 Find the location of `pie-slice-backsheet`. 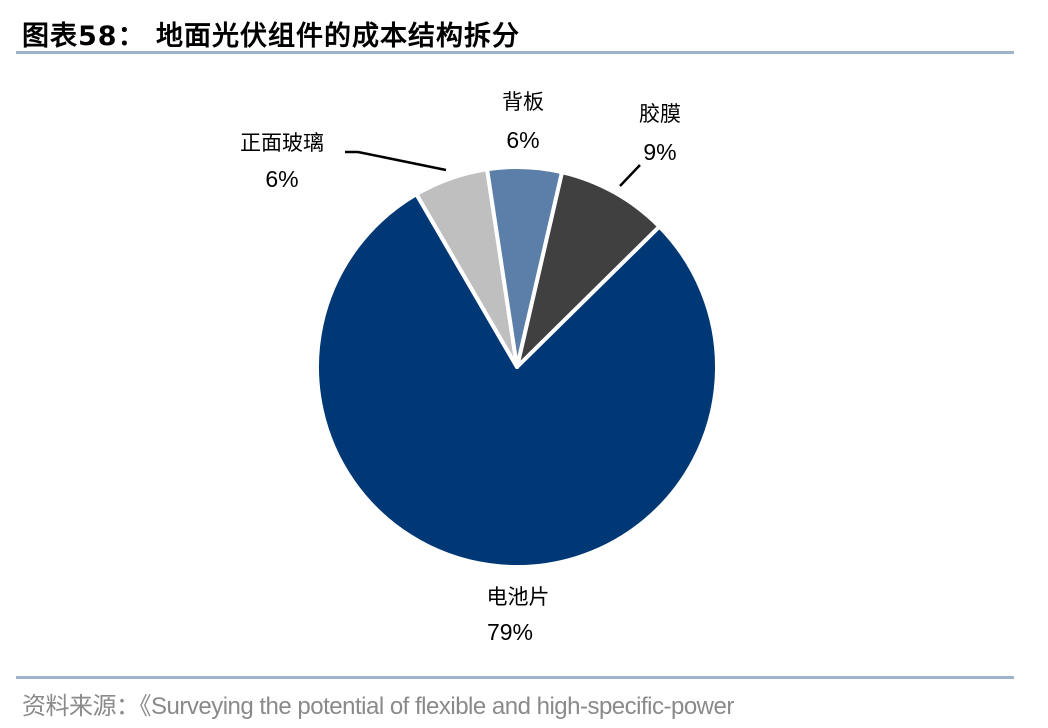

pie-slice-backsheet is located at coordinates (524, 267).